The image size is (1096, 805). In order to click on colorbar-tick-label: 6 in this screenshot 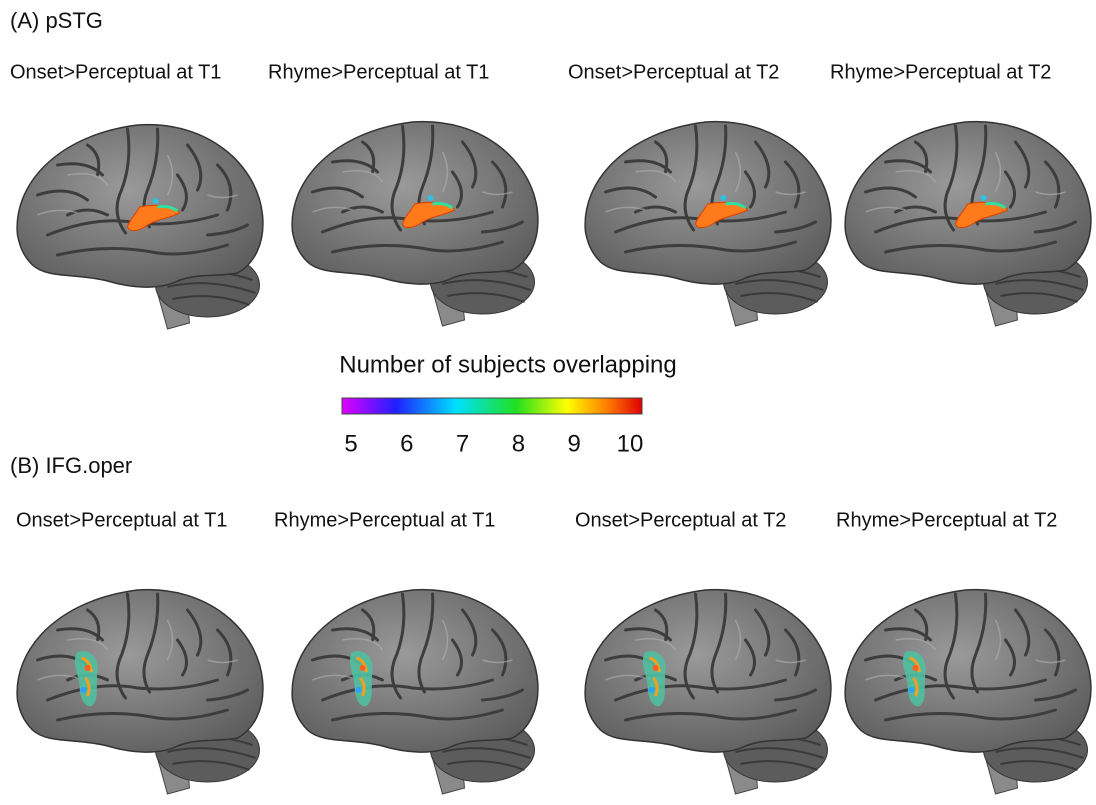, I will do `click(406, 443)`.